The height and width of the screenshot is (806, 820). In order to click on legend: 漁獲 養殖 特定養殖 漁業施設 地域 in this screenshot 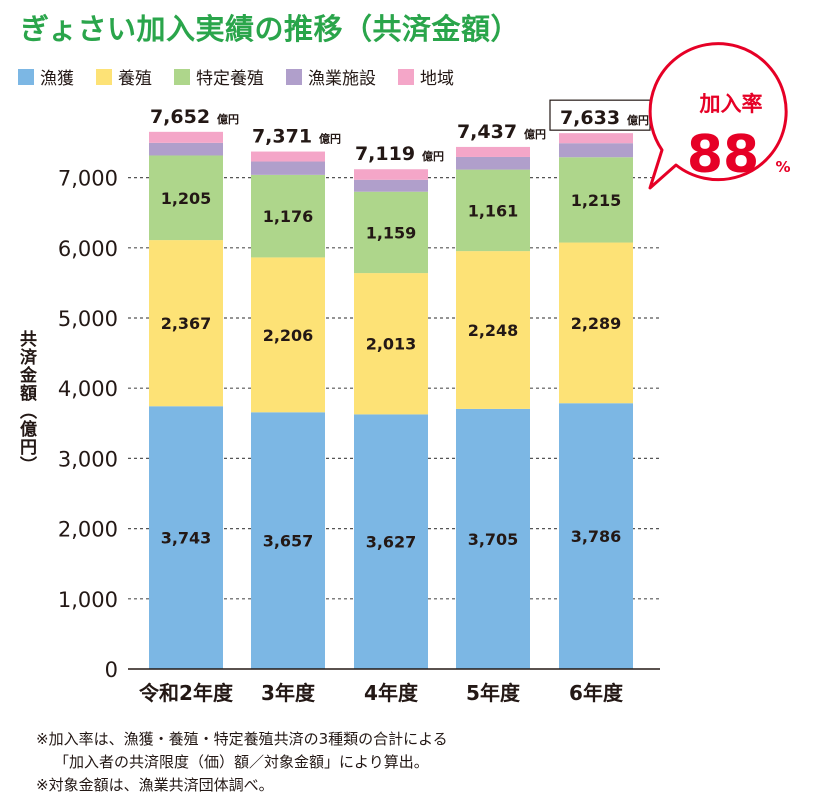, I will do `click(236, 76)`.